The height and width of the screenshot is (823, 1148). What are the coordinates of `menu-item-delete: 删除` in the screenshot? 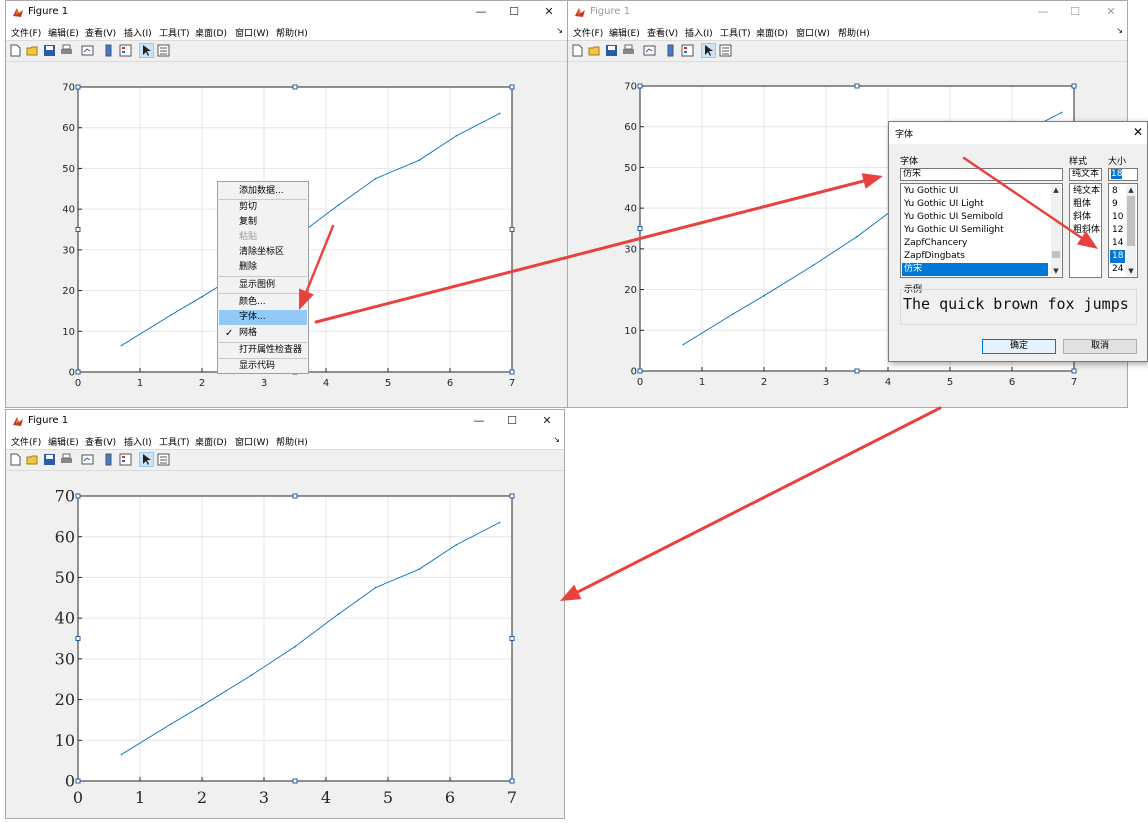 It's located at (248, 267).